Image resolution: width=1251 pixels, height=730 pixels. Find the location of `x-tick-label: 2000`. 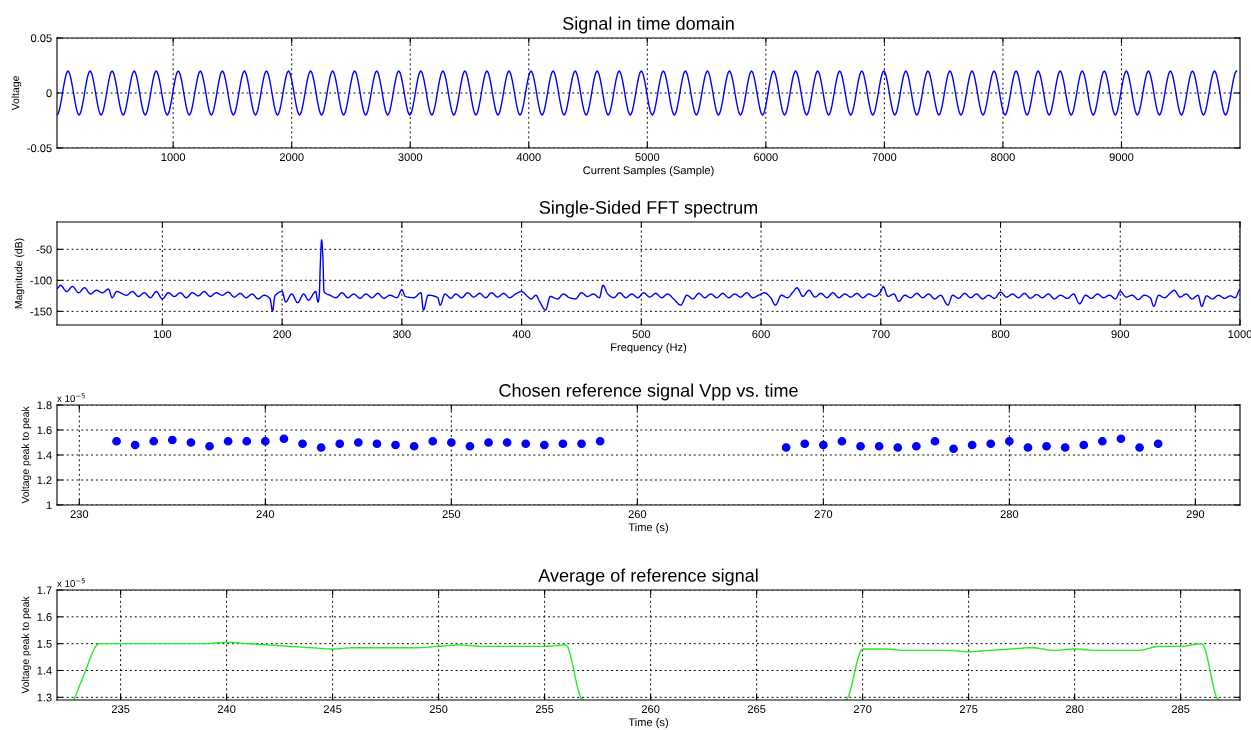

x-tick-label: 2000 is located at coordinates (291, 157).